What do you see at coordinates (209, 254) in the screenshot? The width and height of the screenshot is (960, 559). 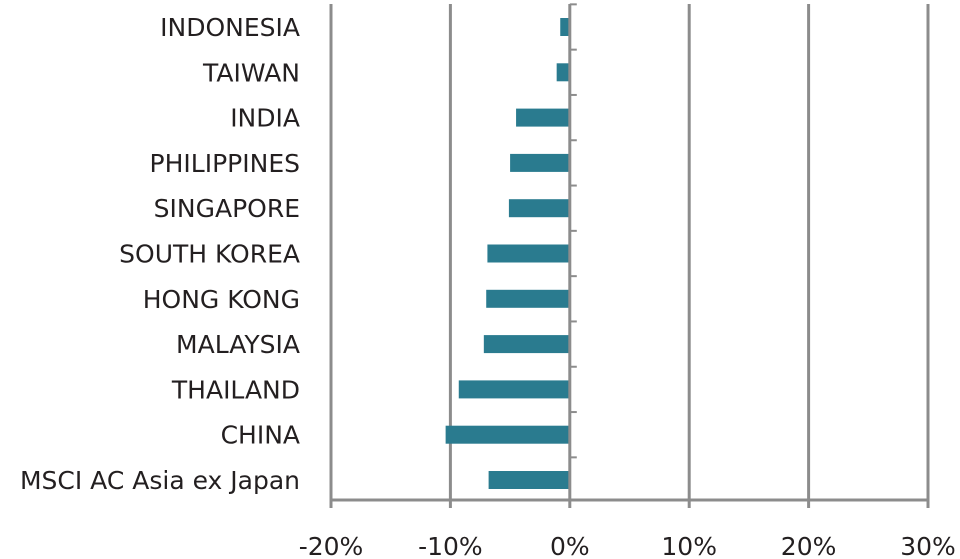 I see `category-label: SOUTH KOREA` at bounding box center [209, 254].